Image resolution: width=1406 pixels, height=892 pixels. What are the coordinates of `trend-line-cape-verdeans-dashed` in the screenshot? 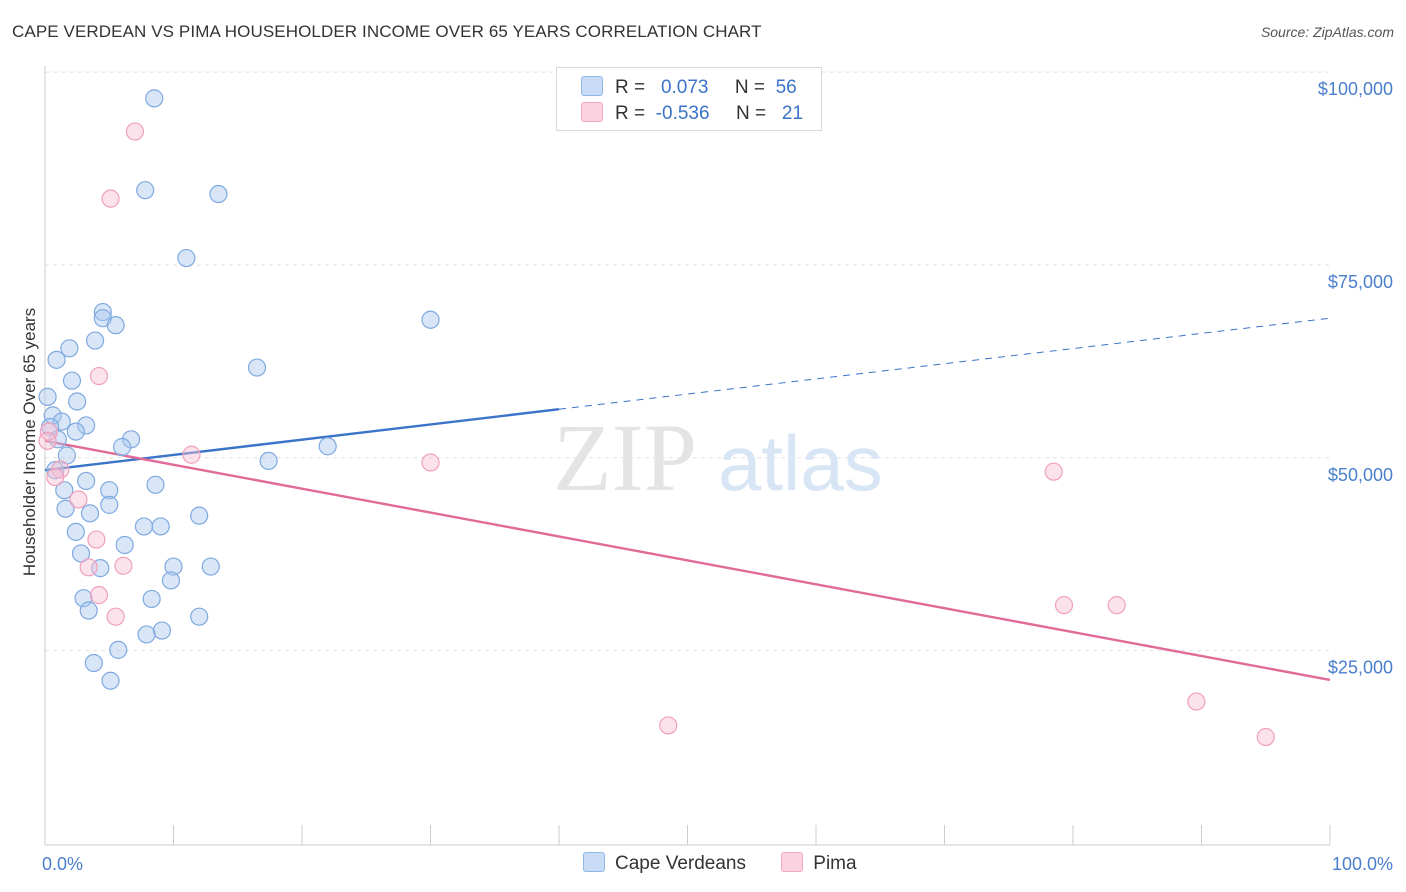 It's located at (944, 363).